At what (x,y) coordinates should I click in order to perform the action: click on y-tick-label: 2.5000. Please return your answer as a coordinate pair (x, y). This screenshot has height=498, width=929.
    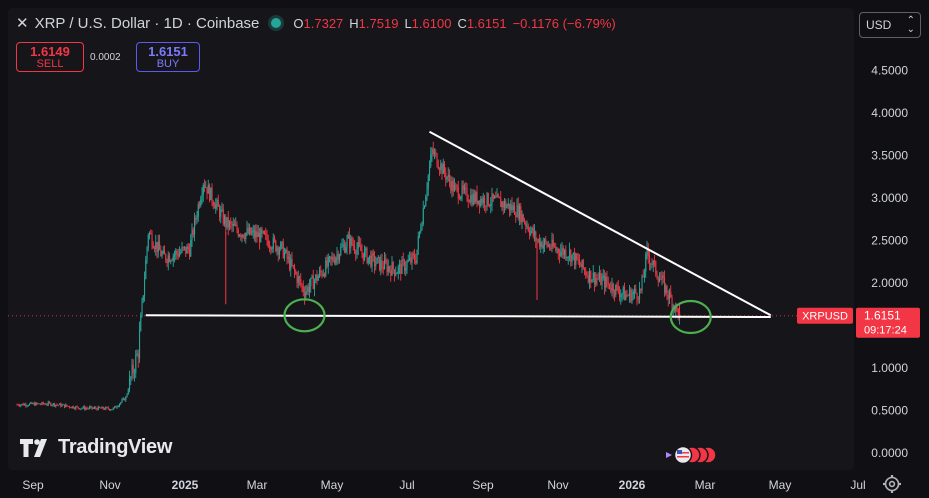
    Looking at the image, I should click on (889, 241).